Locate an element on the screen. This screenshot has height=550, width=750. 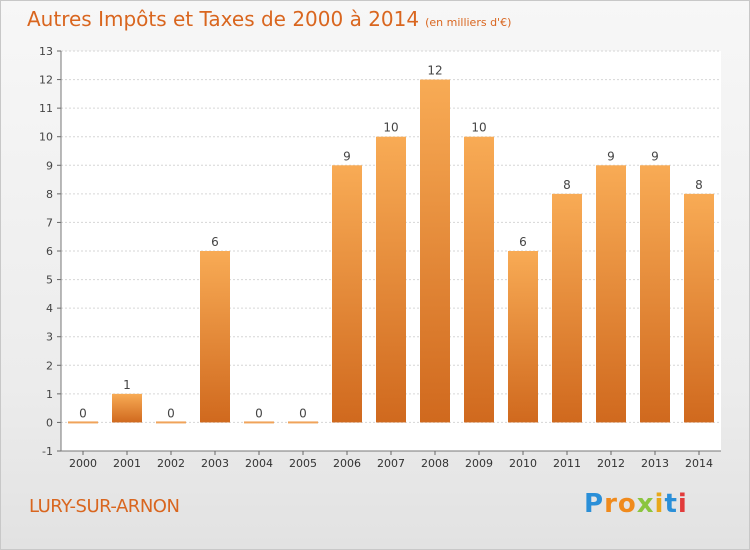
logo-letter: P is located at coordinates (594, 504).